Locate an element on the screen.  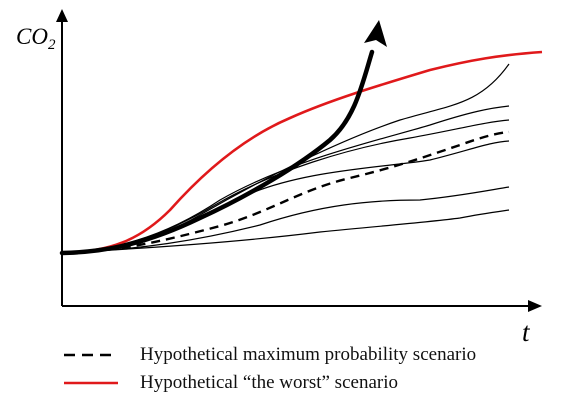
y-axis-label: CO2 is located at coordinates (36, 38).